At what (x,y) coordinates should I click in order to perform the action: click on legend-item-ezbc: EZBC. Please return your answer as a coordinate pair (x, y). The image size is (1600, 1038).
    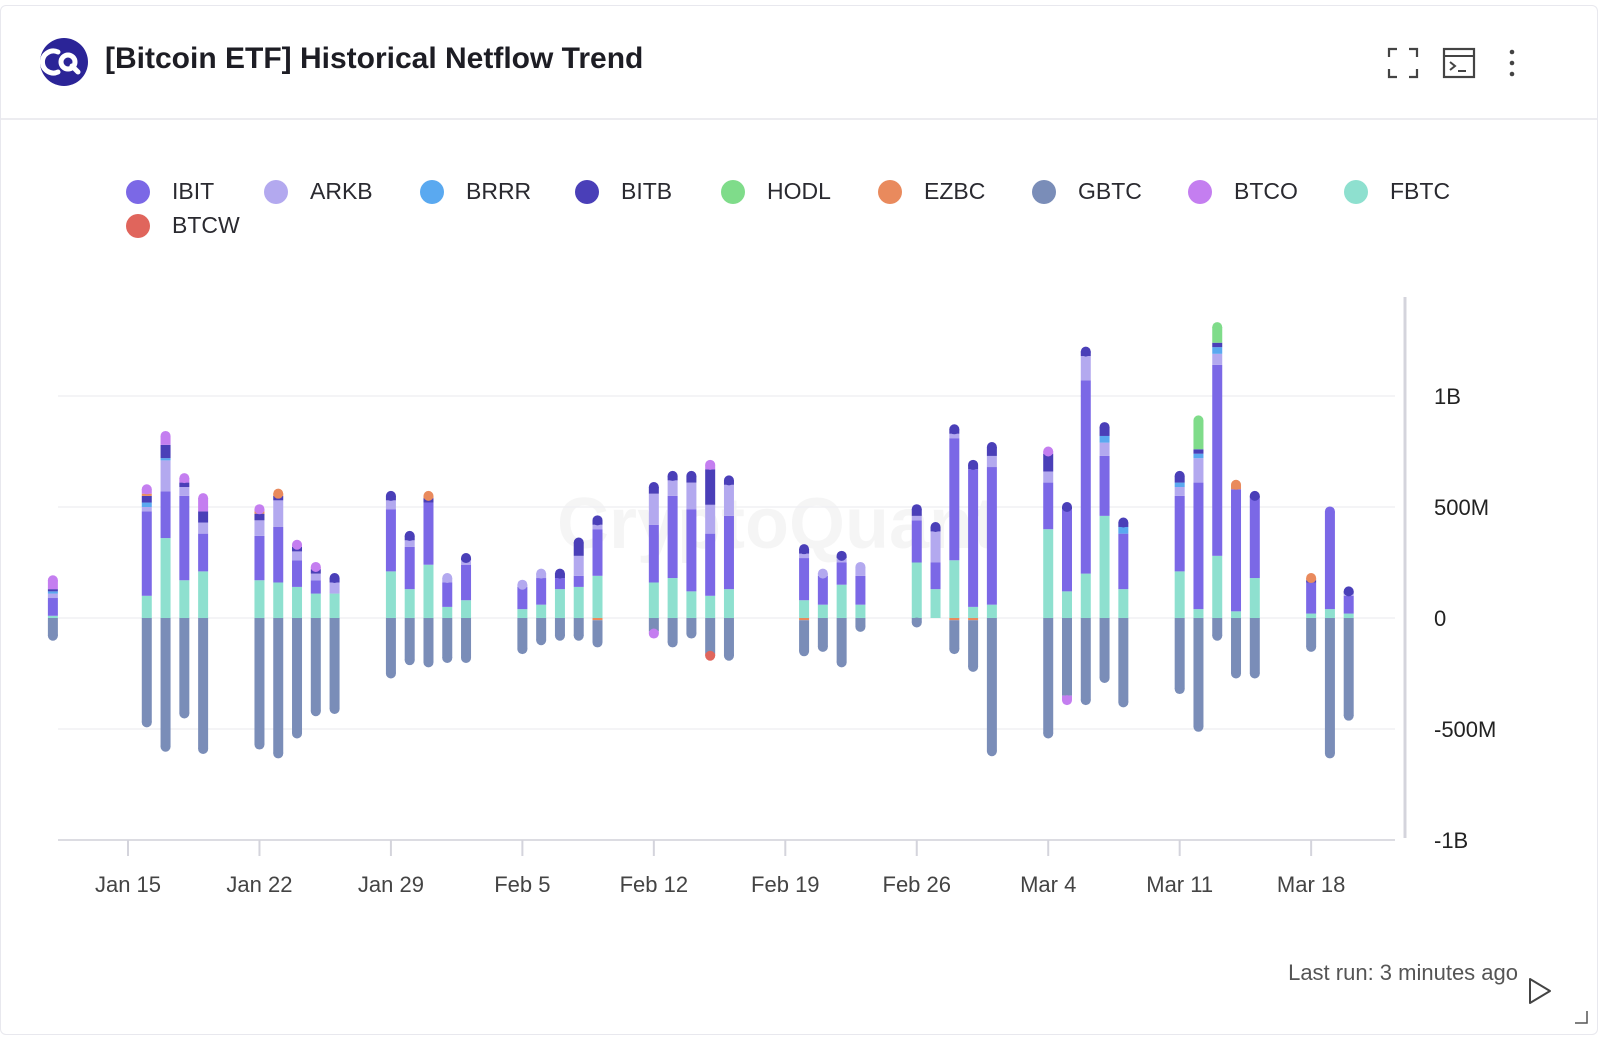
    Looking at the image, I should click on (931, 191).